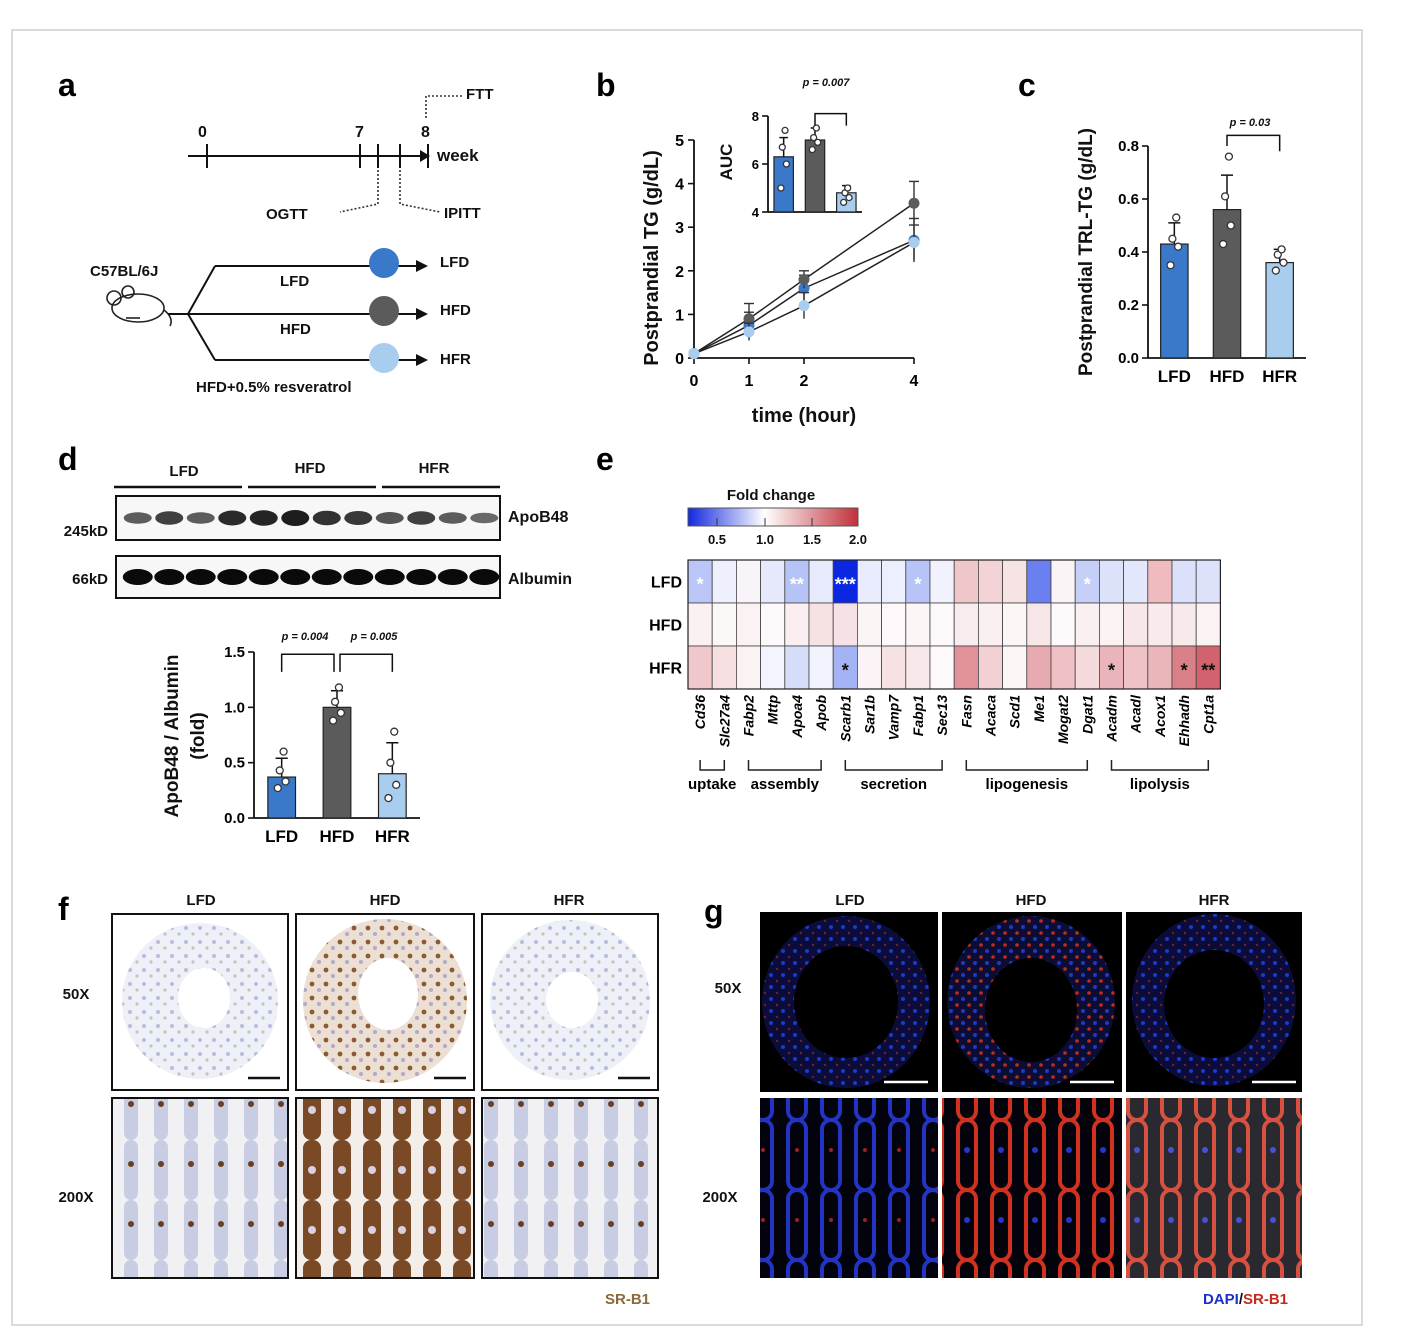  Describe the element at coordinates (202, 132) in the screenshot. I see `week-tick-0: 0` at that location.